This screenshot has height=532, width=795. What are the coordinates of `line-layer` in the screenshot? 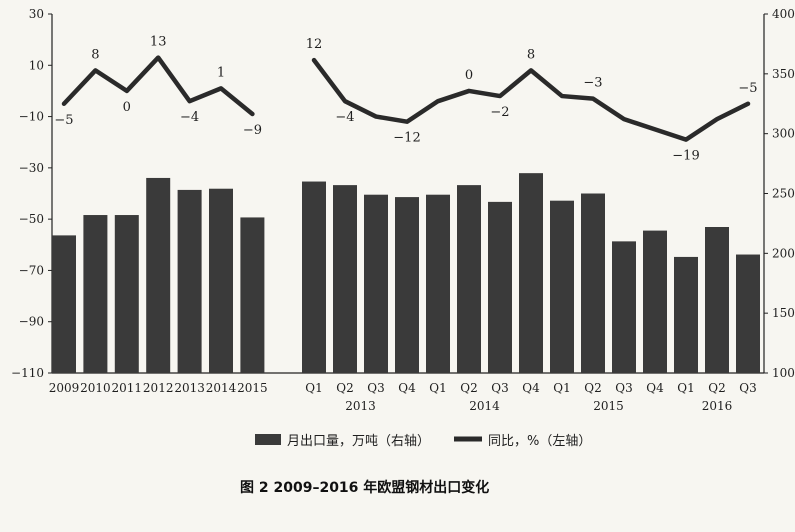 It's located at (406, 98).